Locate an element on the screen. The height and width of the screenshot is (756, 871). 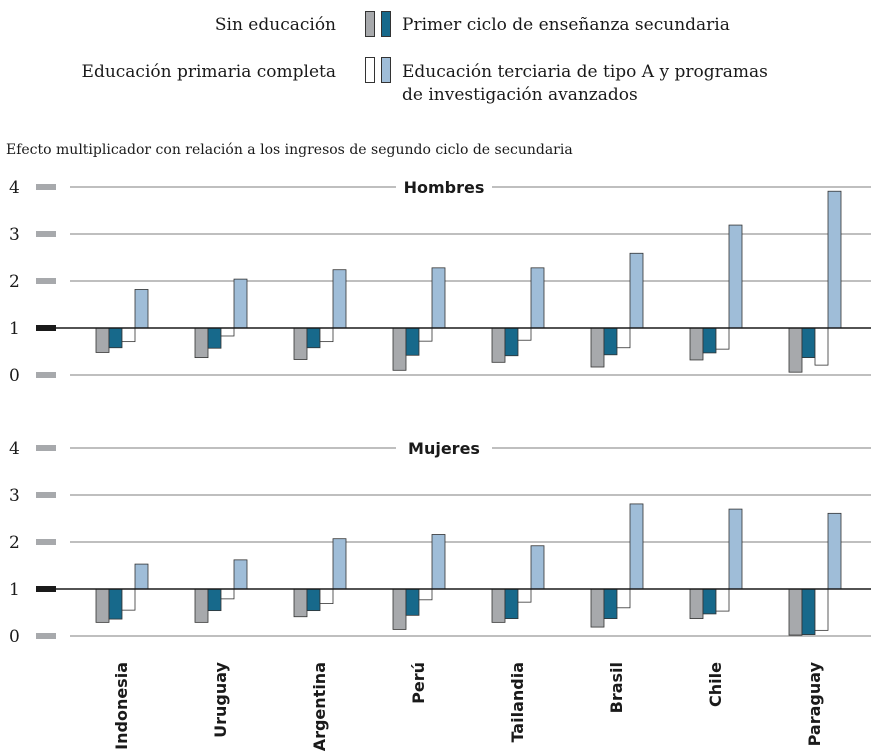
y-tick-label: 4 is located at coordinates (14, 449).